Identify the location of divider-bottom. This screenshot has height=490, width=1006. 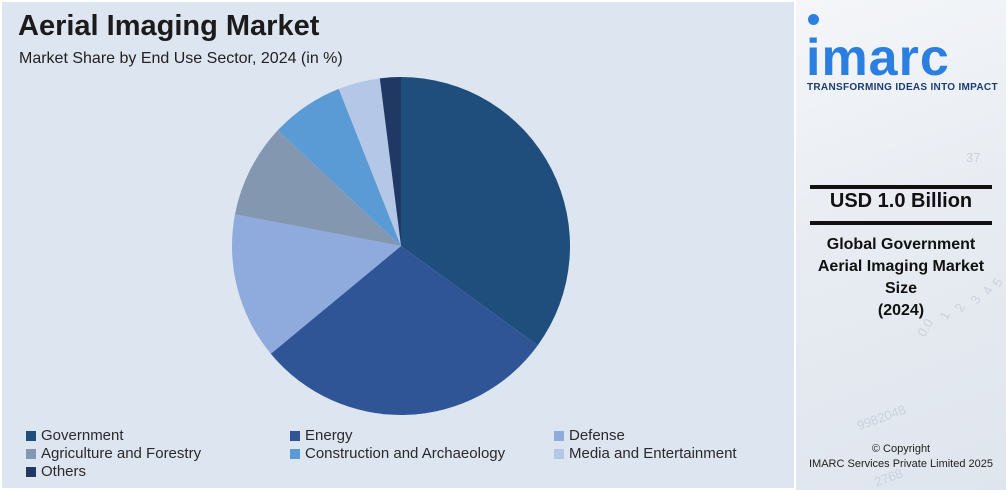
(901, 223).